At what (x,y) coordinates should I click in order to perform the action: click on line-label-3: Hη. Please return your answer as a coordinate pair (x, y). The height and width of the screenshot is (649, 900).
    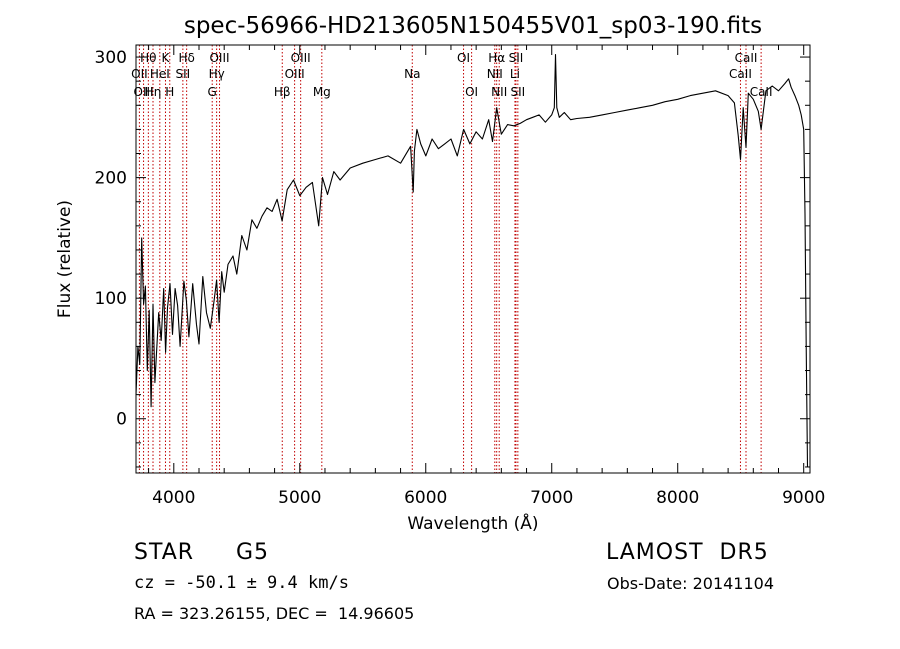
    Looking at the image, I should click on (153, 92).